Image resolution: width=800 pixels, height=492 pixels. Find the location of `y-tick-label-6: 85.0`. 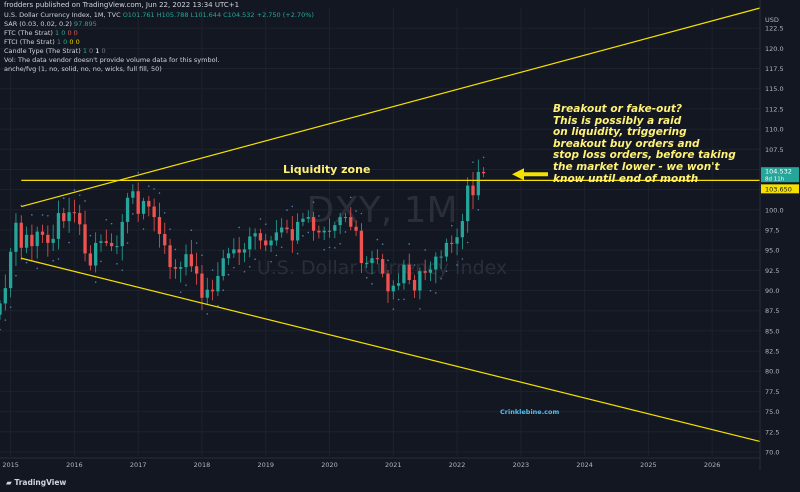

y-tick-label-6: 85.0 is located at coordinates (772, 331).